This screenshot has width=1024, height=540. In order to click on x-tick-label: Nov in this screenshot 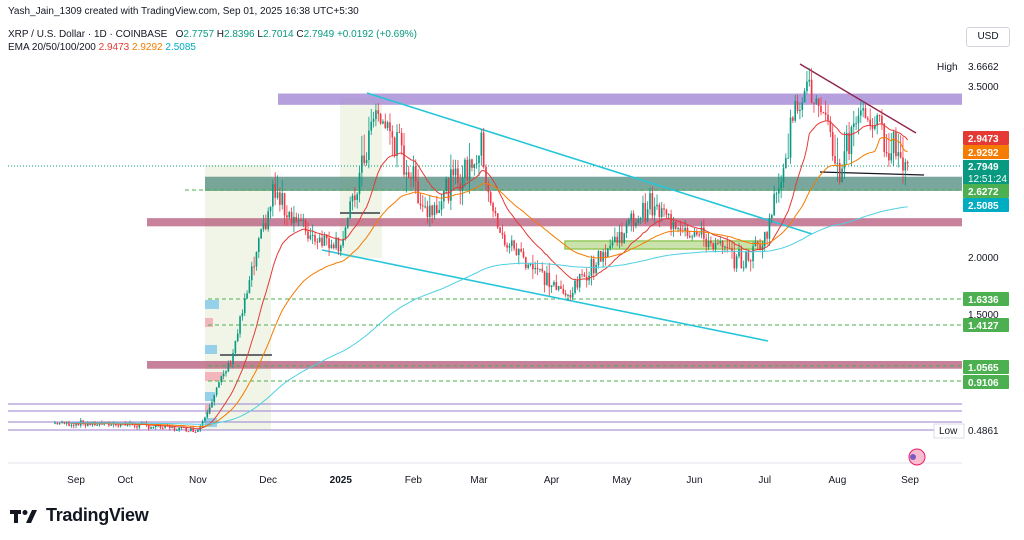, I will do `click(198, 480)`.